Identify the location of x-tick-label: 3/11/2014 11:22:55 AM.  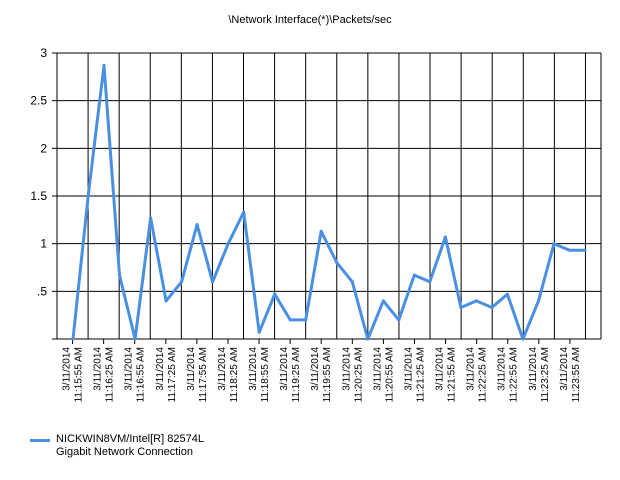
(508, 375).